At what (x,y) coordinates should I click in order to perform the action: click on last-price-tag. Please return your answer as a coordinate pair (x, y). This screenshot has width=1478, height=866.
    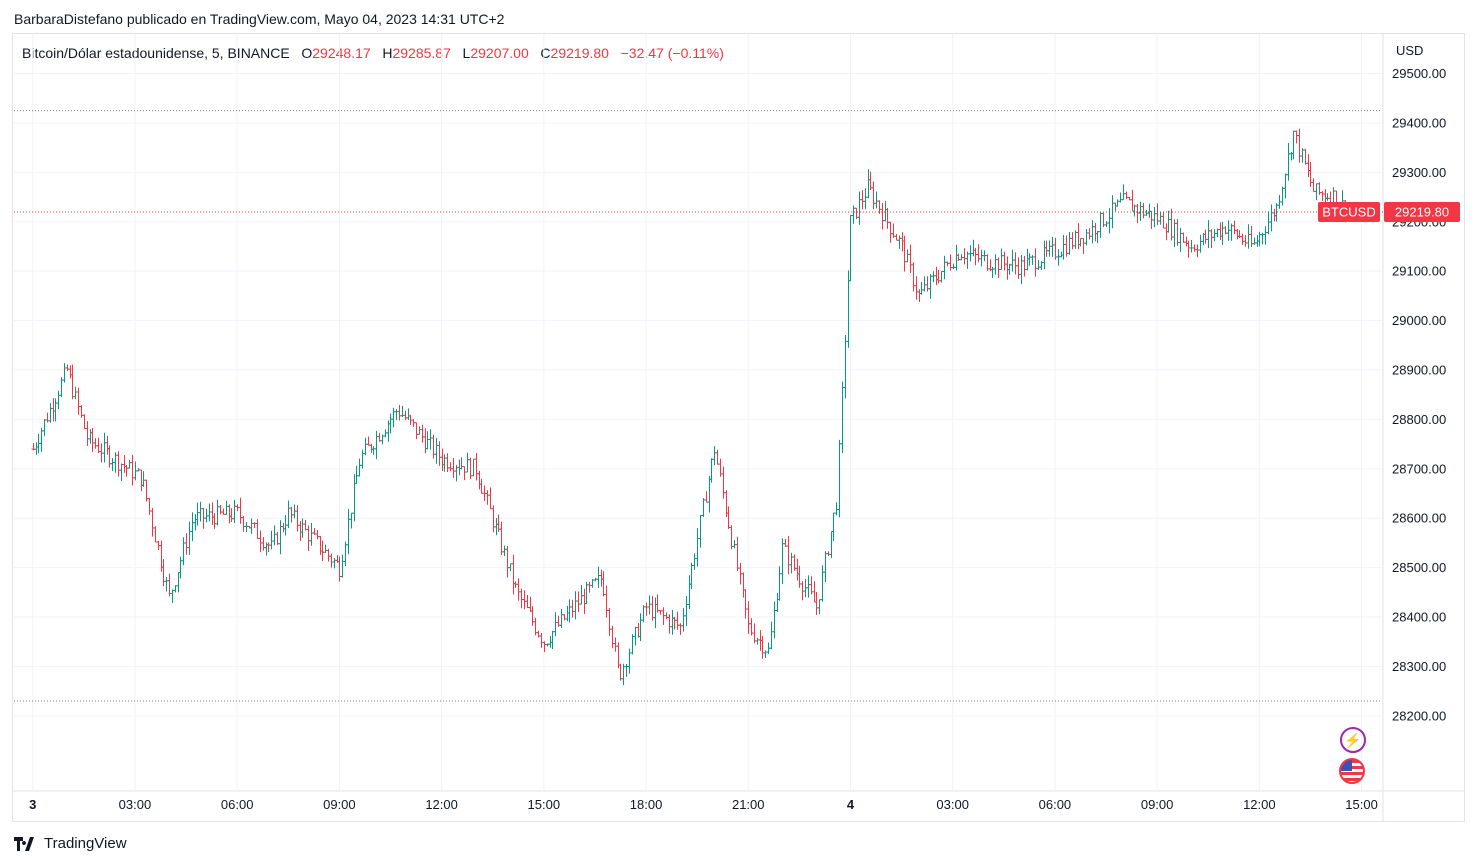
    Looking at the image, I should click on (1422, 211).